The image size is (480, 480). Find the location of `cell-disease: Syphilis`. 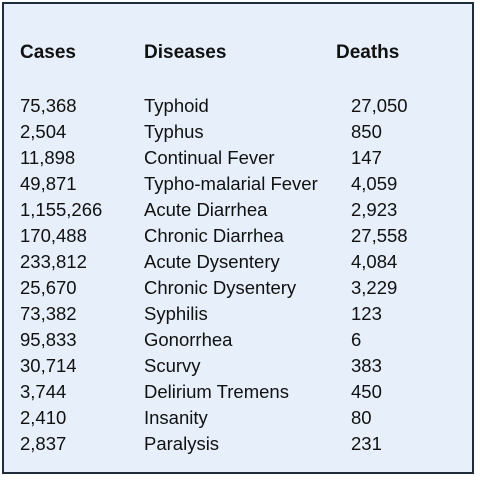

cell-disease: Syphilis is located at coordinates (176, 313).